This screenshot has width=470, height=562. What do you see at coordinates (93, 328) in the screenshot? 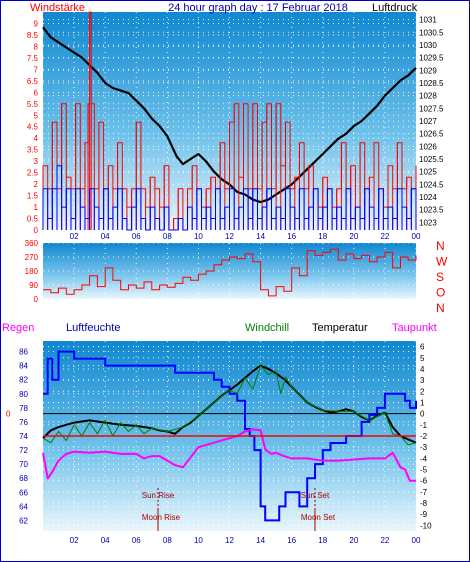
I see `humidity-label: Luftfeuchte` at bounding box center [93, 328].